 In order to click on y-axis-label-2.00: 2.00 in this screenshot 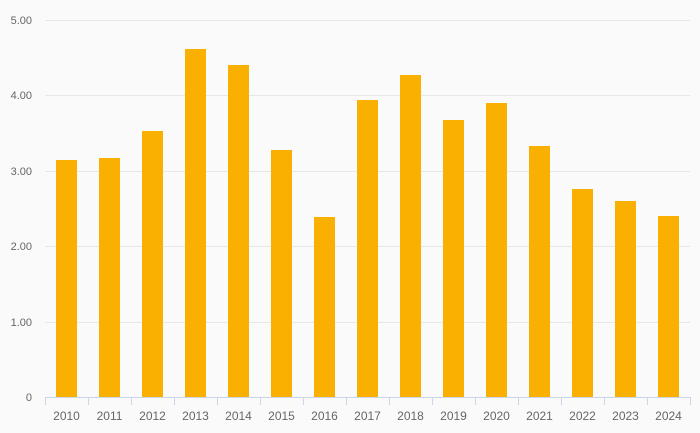, I will do `click(21, 247)`.